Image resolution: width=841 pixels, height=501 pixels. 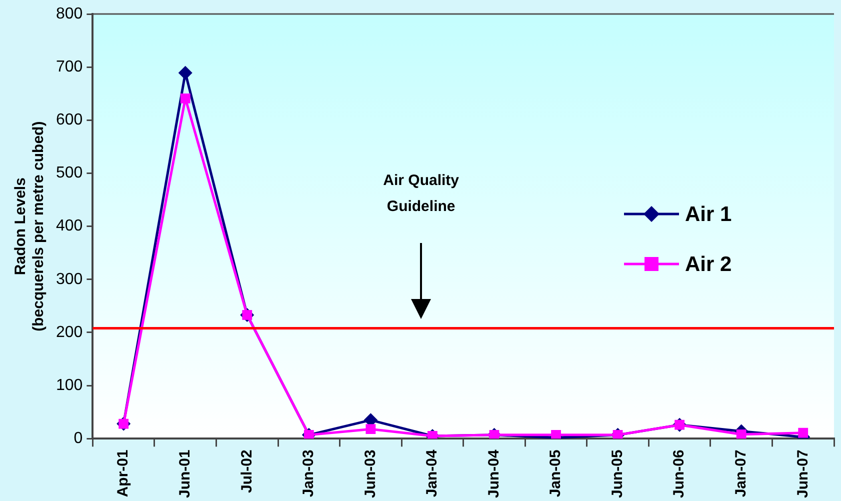 What do you see at coordinates (69, 332) in the screenshot?
I see `y-tick-label: 200` at bounding box center [69, 332].